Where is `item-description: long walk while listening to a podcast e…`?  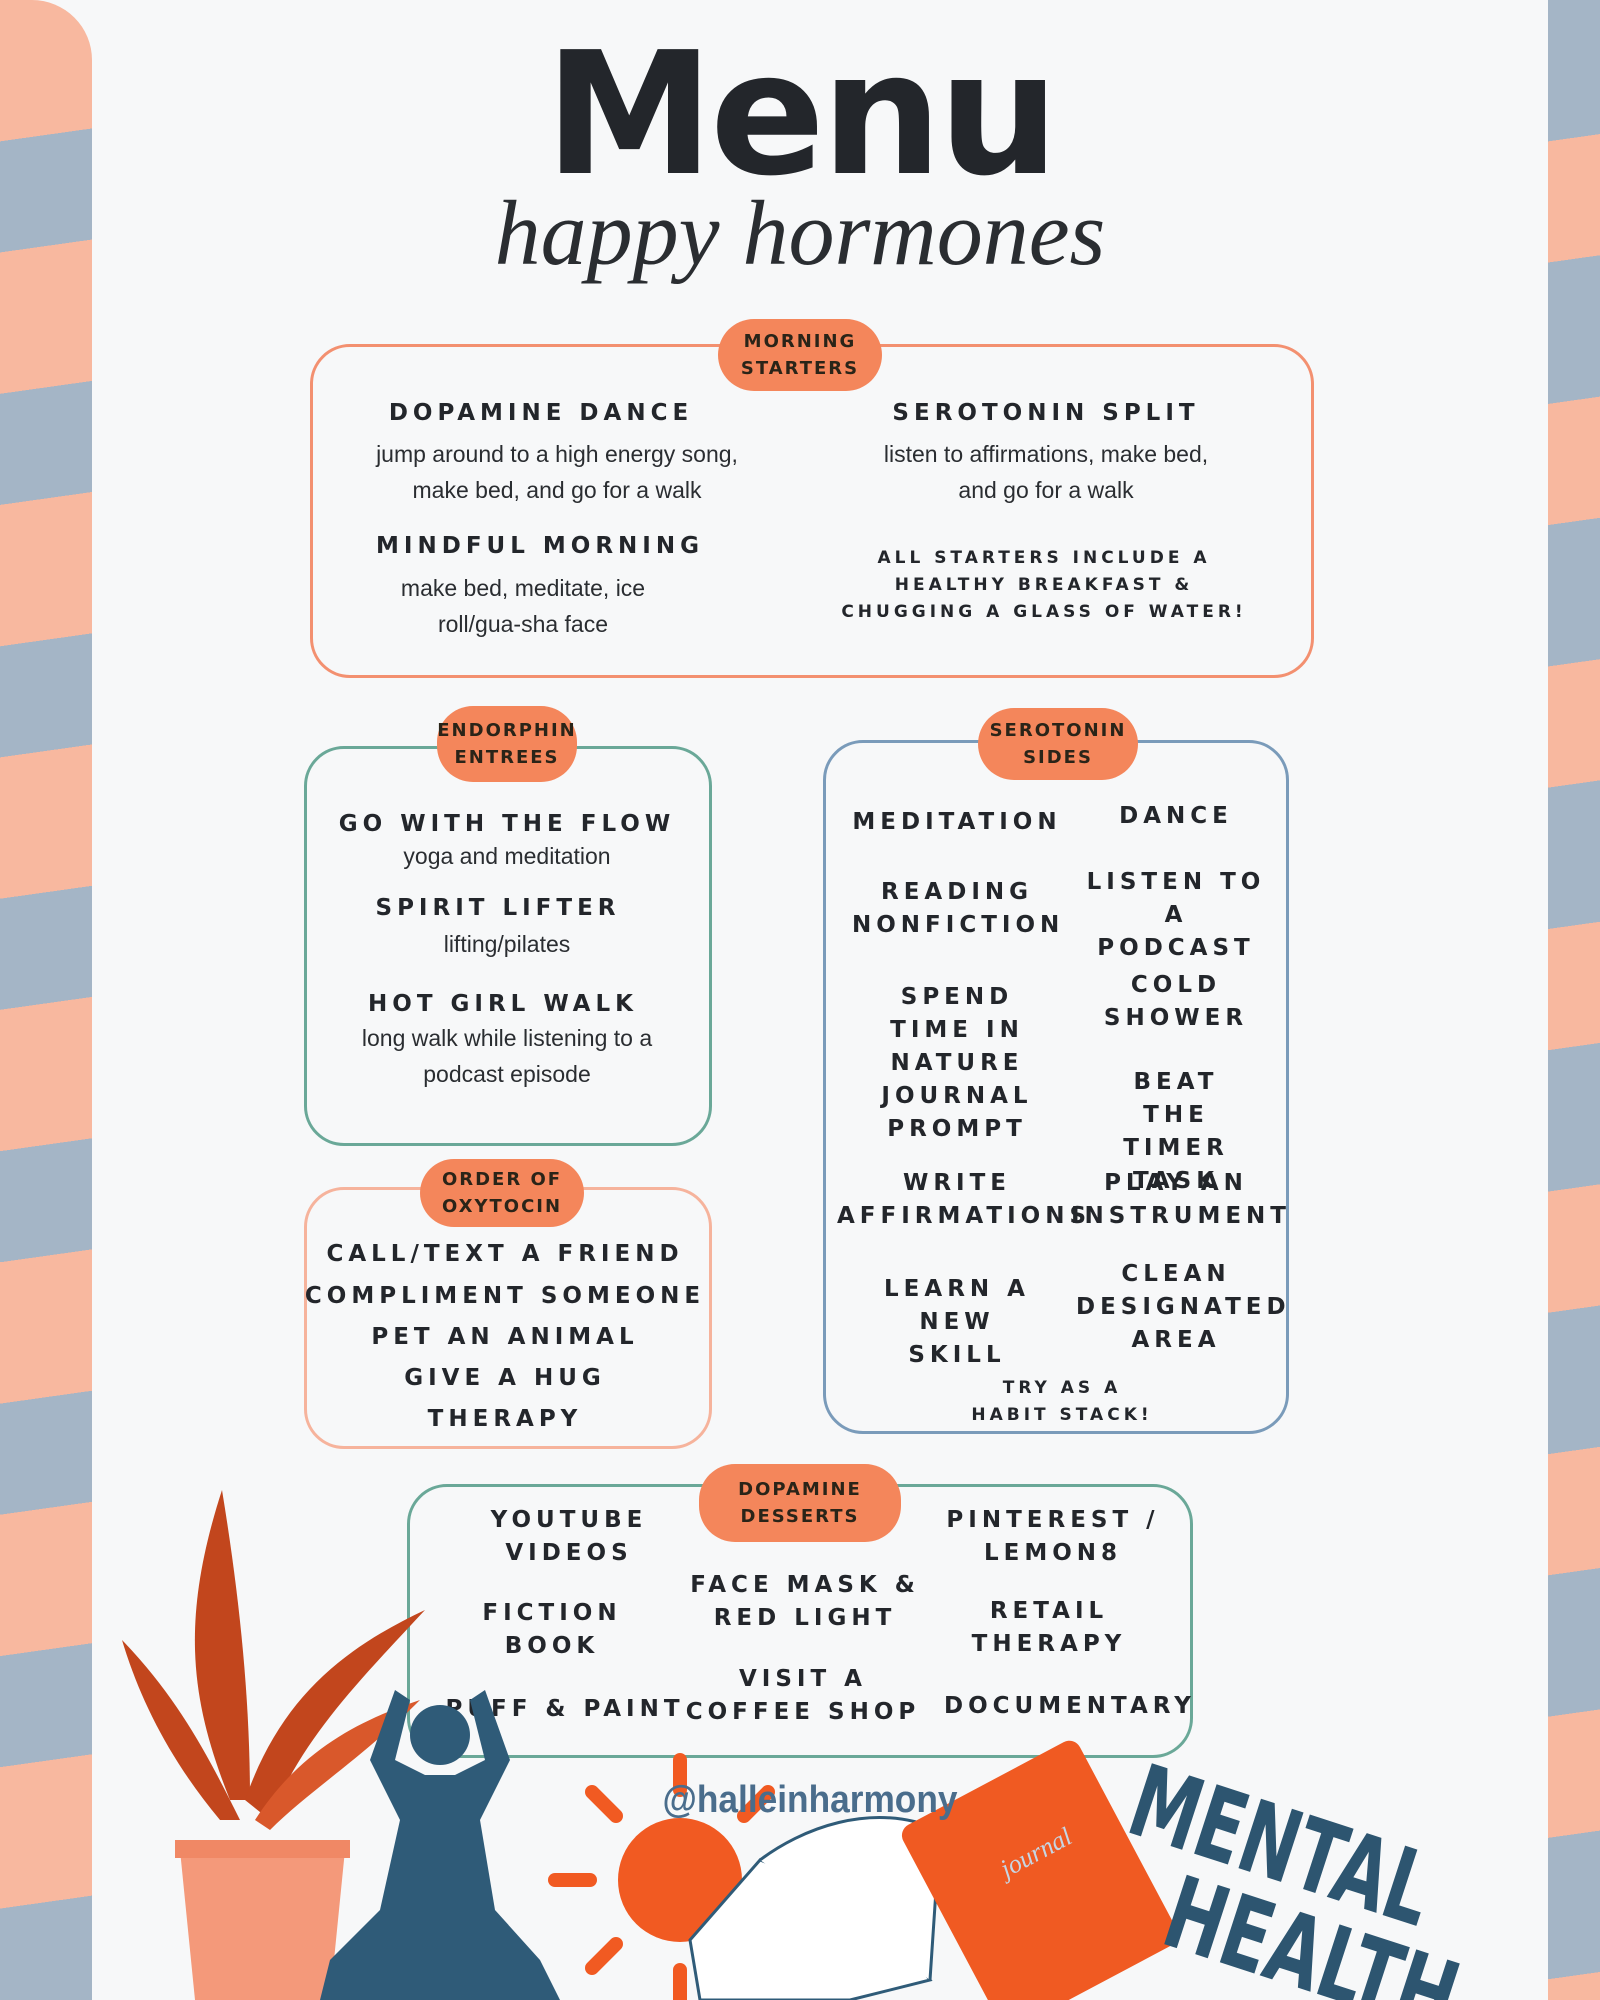
item-description: long walk while listening to a podcast e… is located at coordinates (507, 1056).